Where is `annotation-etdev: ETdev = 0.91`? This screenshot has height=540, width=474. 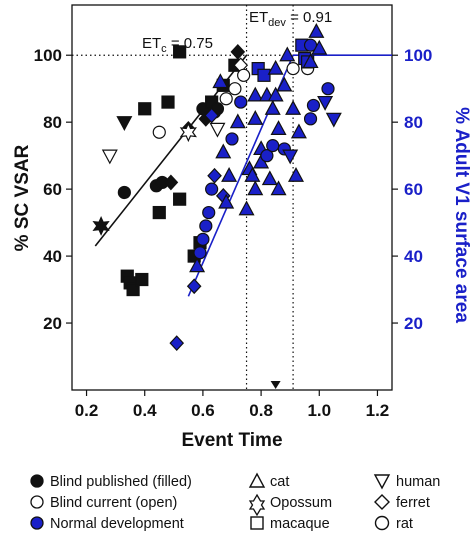
annotation-etdev: ETdev = 0.91 is located at coordinates (290, 19).